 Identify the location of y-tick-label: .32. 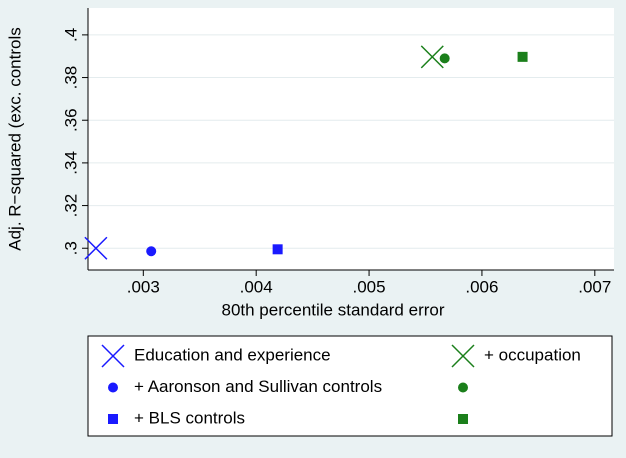
(70, 206).